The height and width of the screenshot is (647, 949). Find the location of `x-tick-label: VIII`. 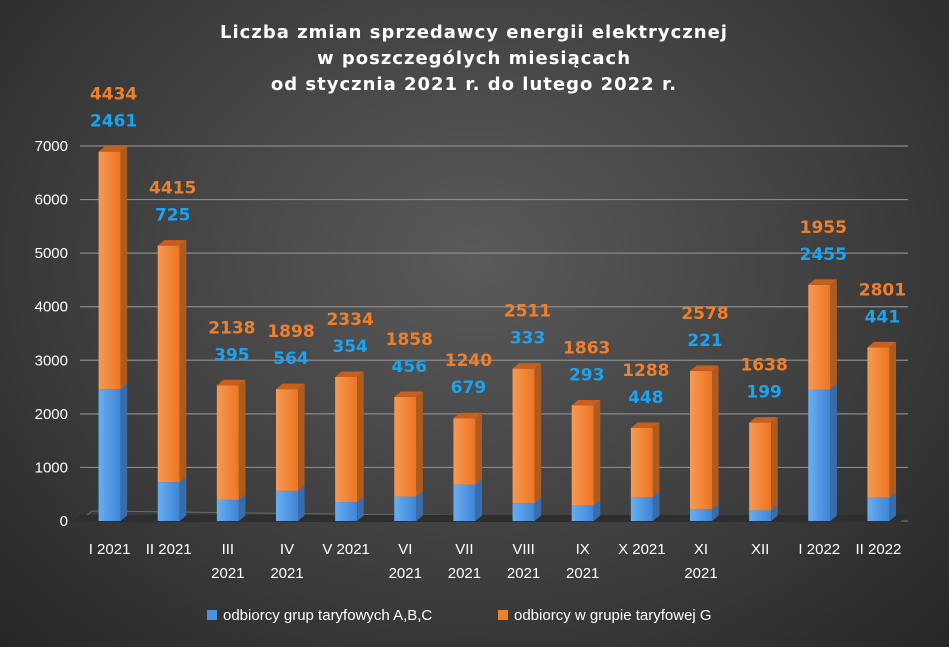

x-tick-label: VIII is located at coordinates (523, 549).